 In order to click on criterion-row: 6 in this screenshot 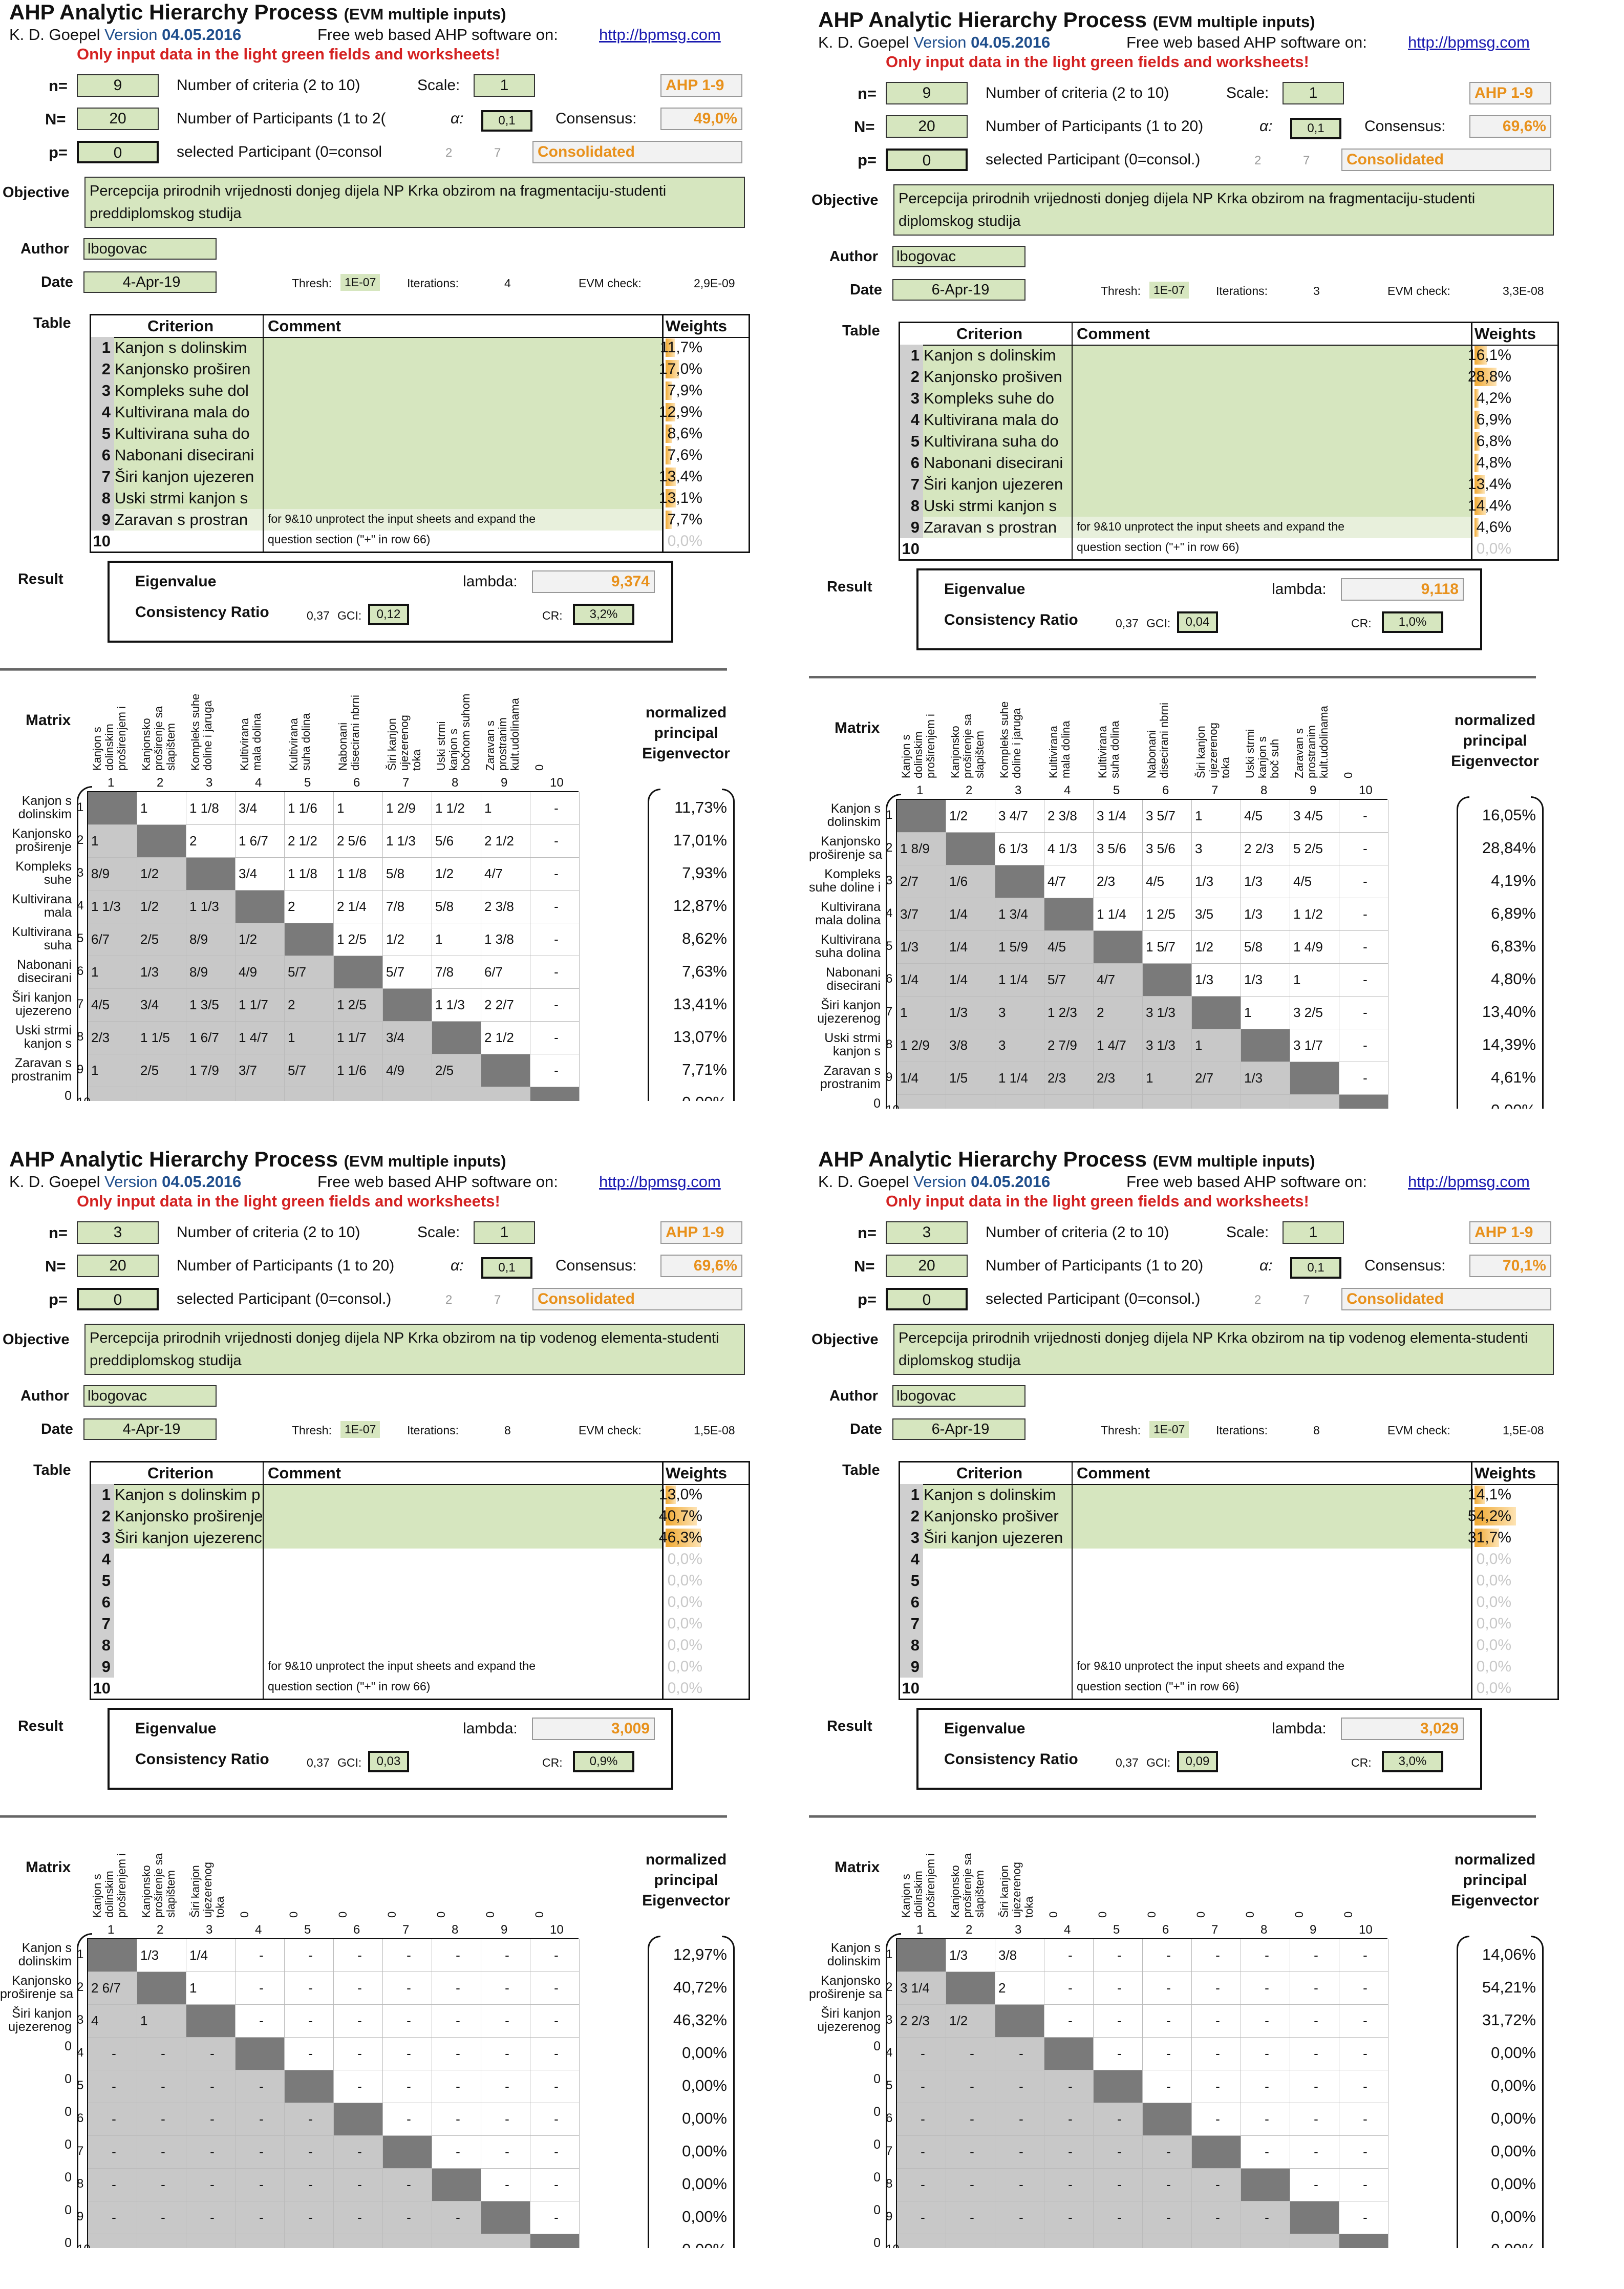, I will do `click(177, 1603)`.